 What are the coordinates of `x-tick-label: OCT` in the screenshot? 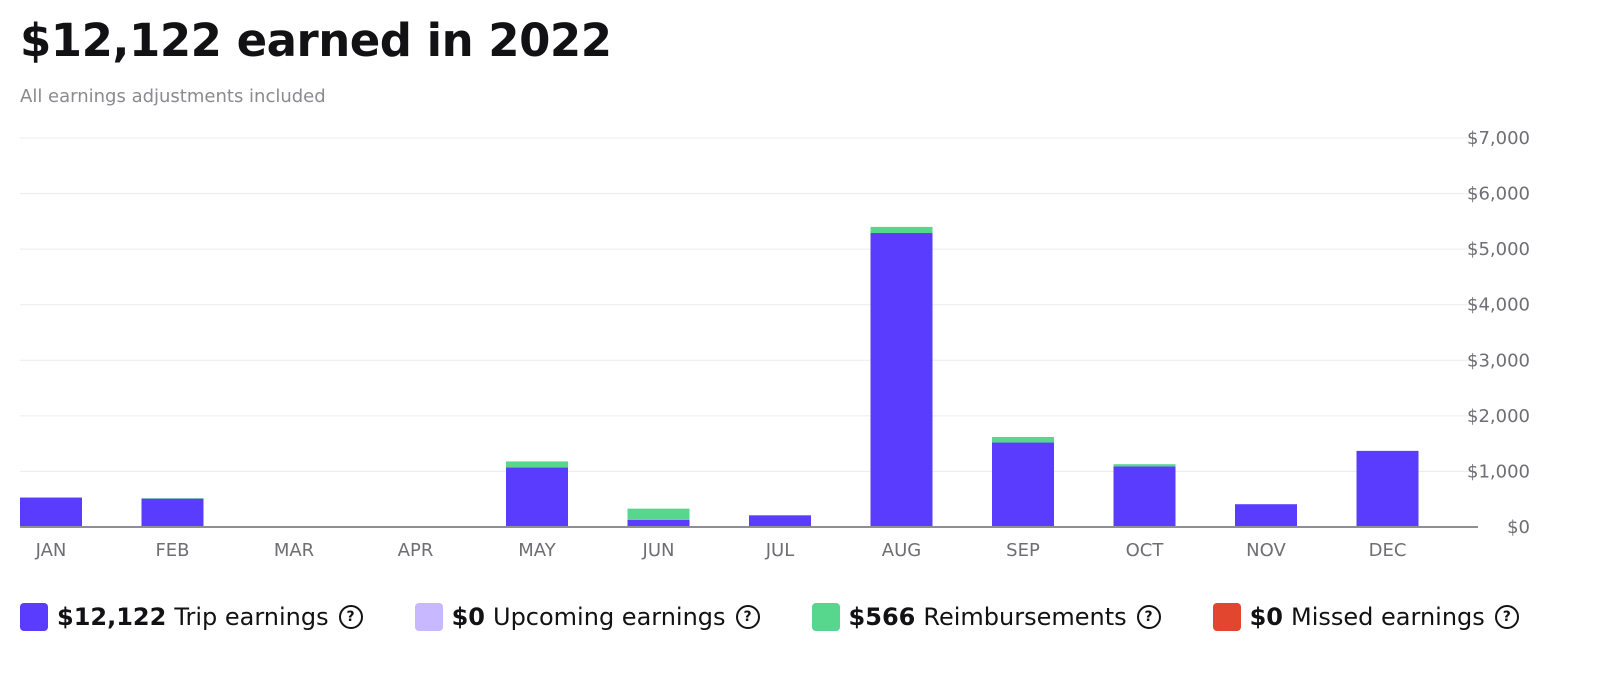 It's located at (1145, 550).